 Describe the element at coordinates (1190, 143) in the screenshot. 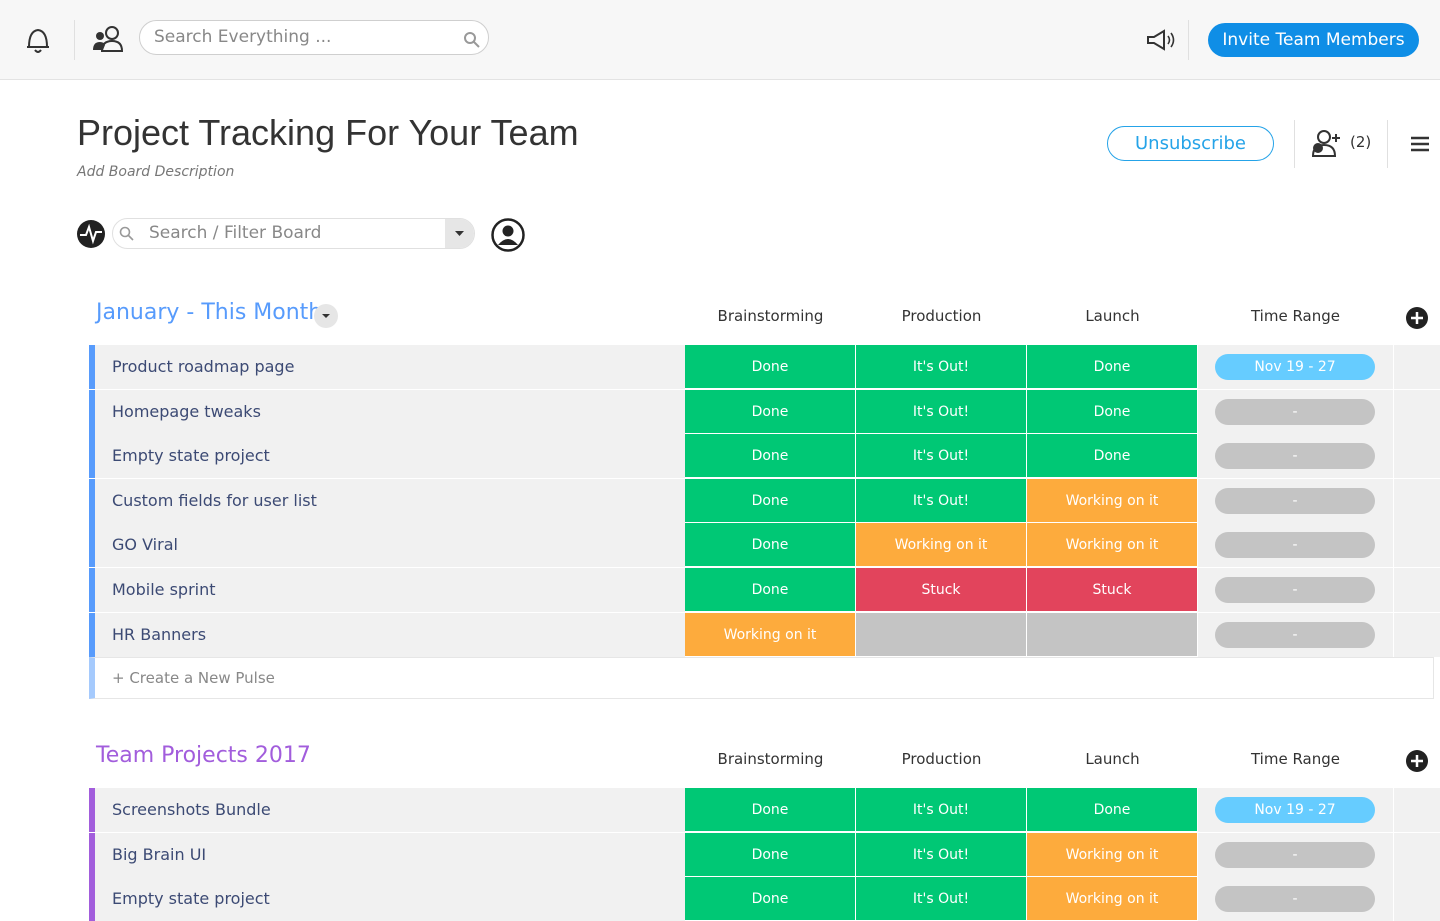

I see `unsubscribe-button: Unsubscribe` at that location.